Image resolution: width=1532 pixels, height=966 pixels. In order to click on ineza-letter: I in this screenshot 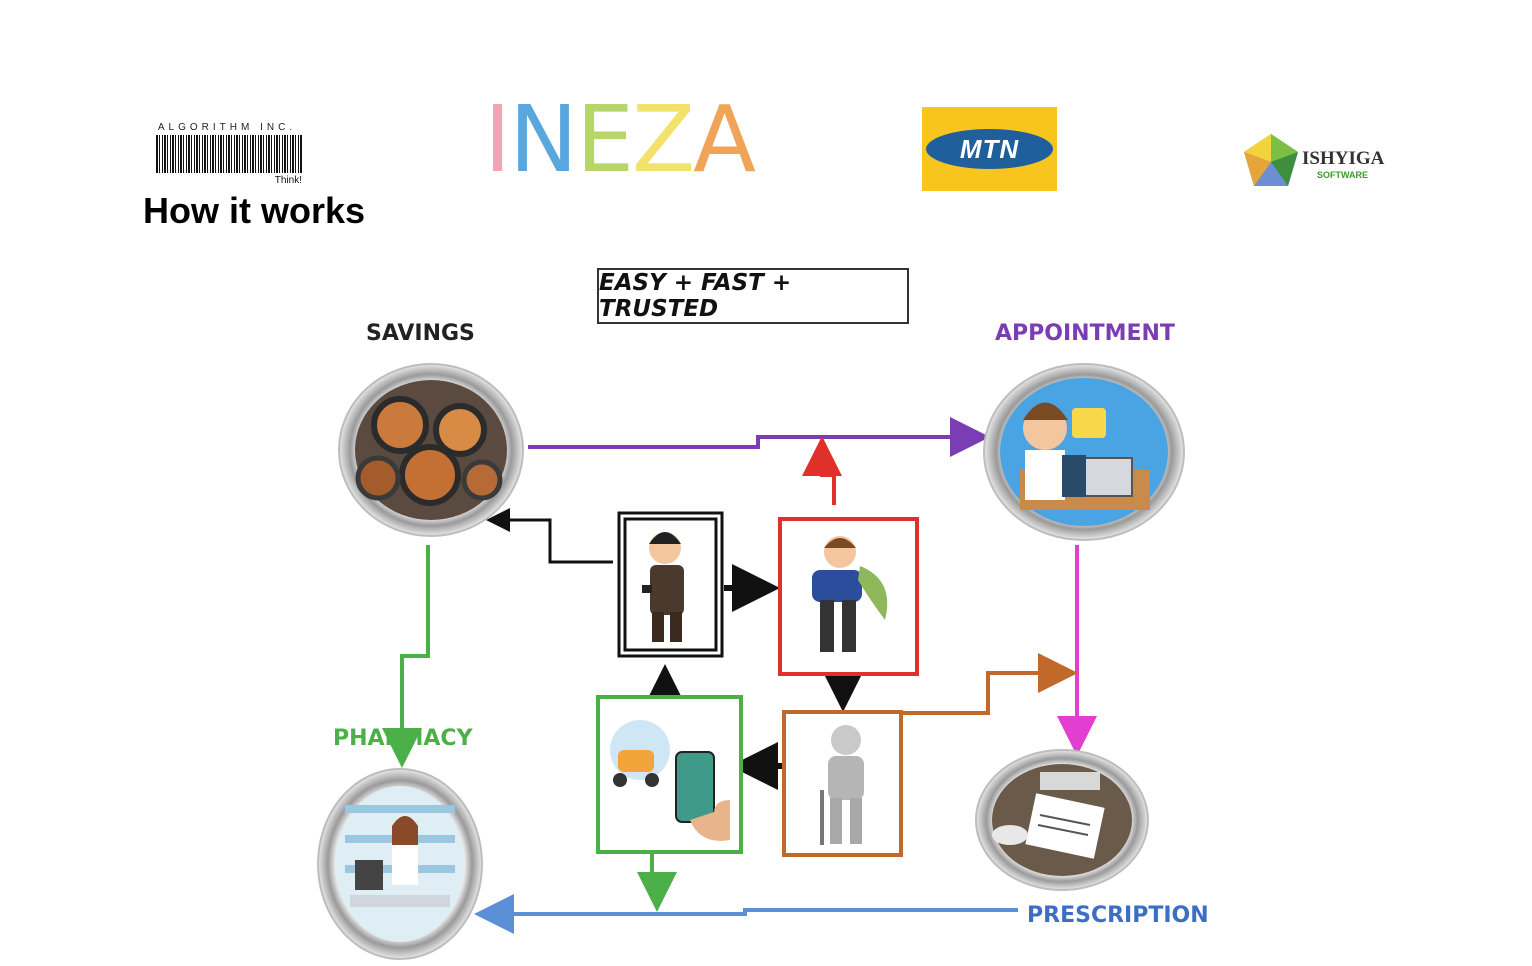, I will do `click(497, 139)`.